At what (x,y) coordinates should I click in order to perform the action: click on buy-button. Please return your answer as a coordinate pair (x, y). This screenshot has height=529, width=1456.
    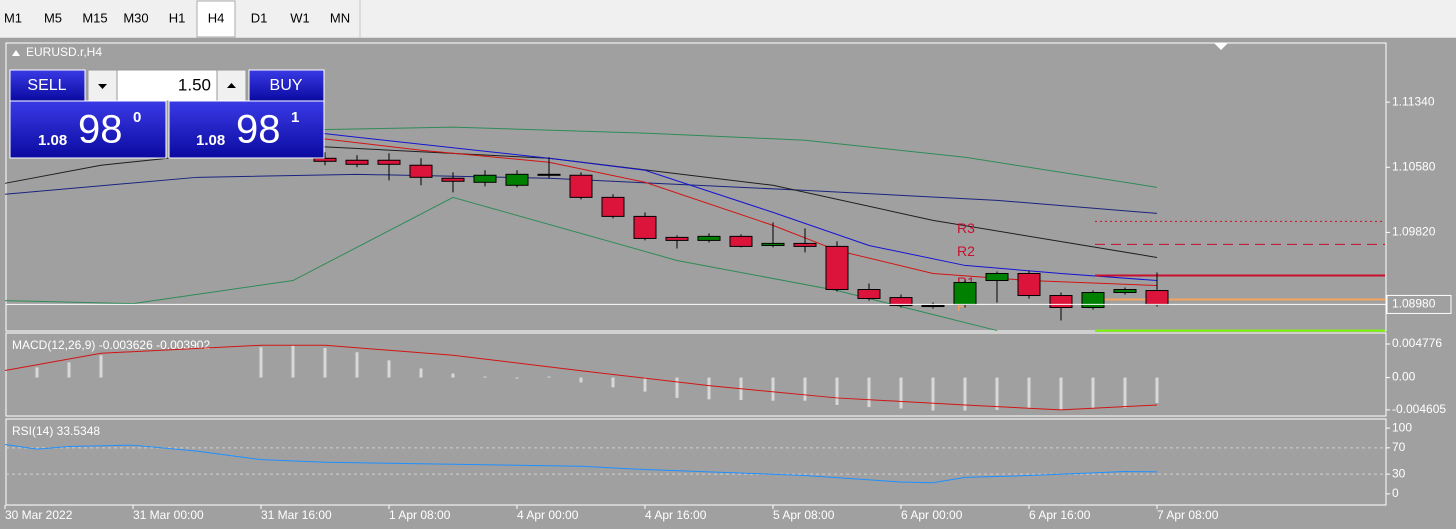
    Looking at the image, I should click on (286, 85).